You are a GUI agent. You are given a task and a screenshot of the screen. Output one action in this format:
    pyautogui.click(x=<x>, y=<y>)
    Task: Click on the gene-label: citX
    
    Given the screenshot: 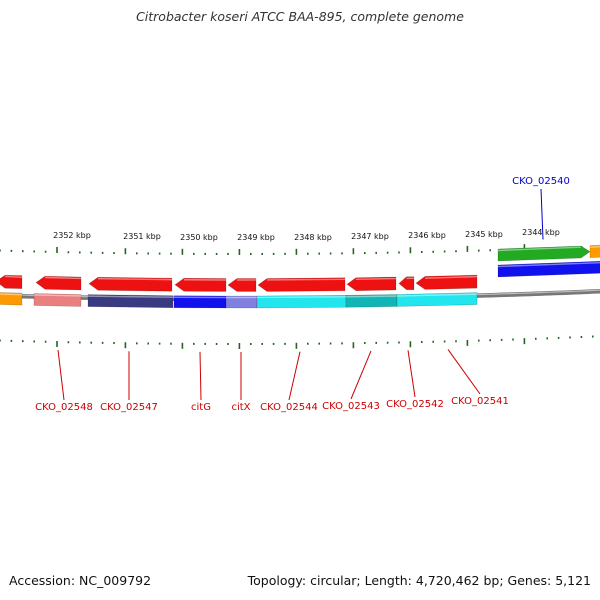 What is the action you would take?
    pyautogui.click(x=240, y=407)
    